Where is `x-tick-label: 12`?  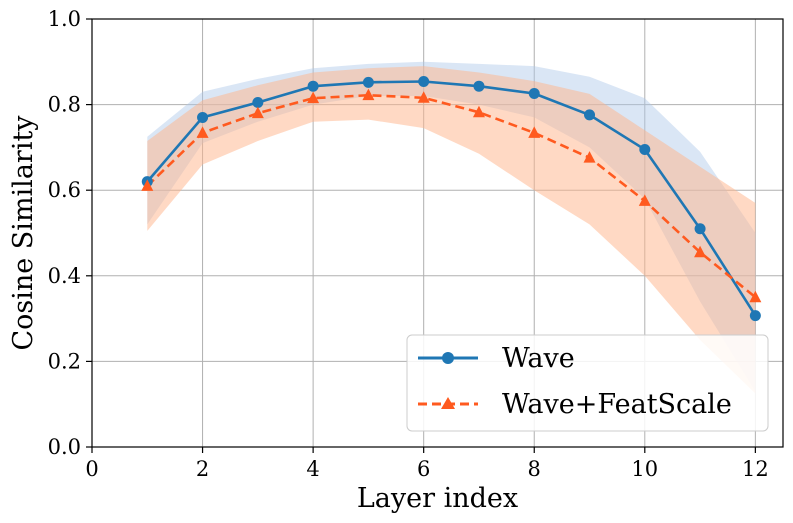
x-tick-label: 12 is located at coordinates (755, 469).